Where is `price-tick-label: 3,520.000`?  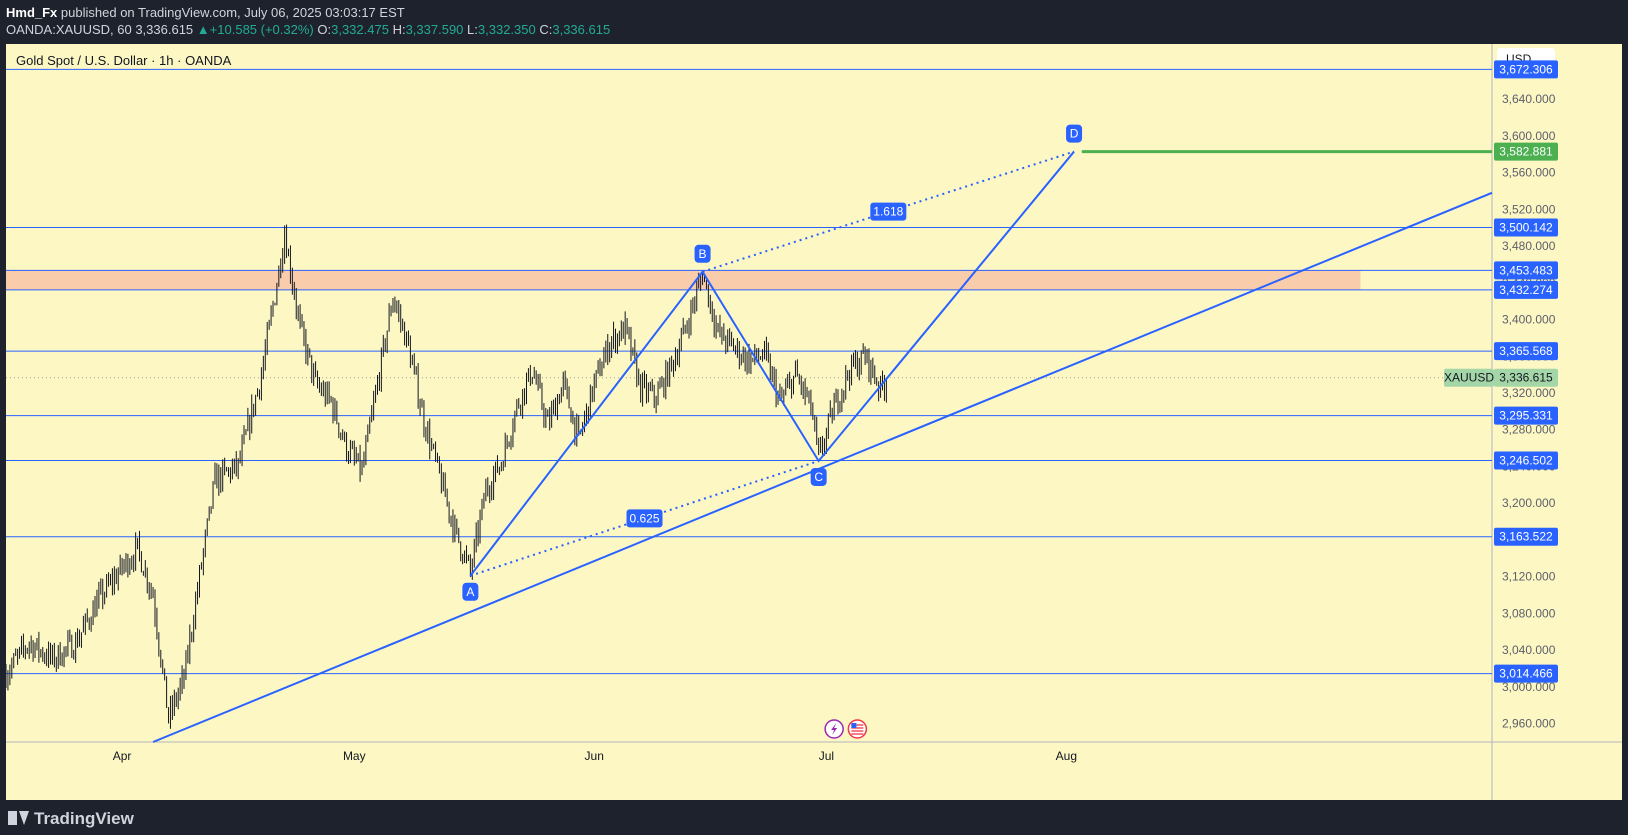 price-tick-label: 3,520.000 is located at coordinates (1529, 209).